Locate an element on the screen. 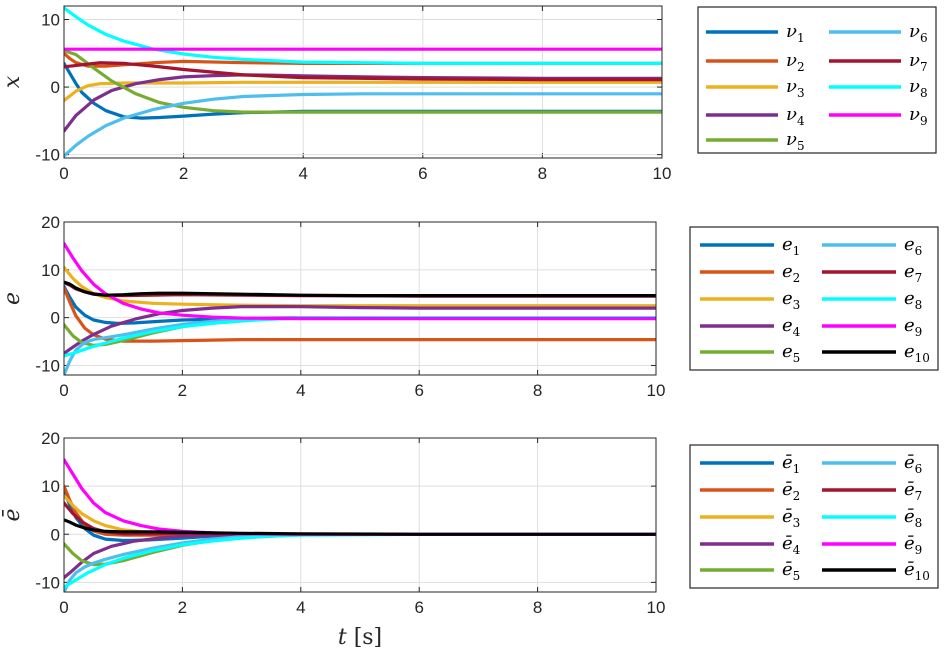  series-line-e9 is located at coordinates (360, 281).